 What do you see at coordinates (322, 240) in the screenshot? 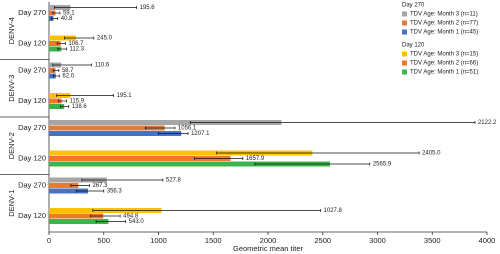
I see `x-tick-label: 2500` at bounding box center [322, 240].